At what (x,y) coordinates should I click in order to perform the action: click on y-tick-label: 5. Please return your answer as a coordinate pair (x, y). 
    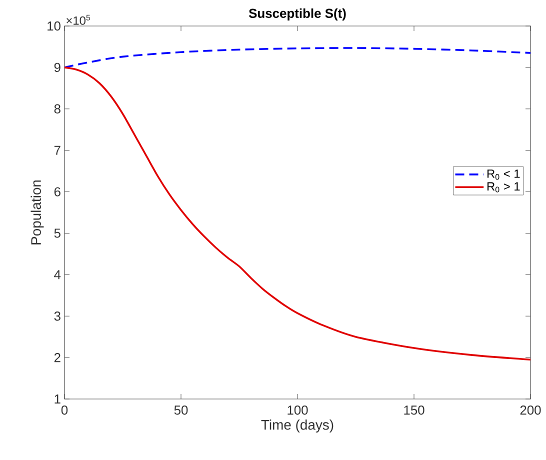
    Looking at the image, I should click on (57, 233).